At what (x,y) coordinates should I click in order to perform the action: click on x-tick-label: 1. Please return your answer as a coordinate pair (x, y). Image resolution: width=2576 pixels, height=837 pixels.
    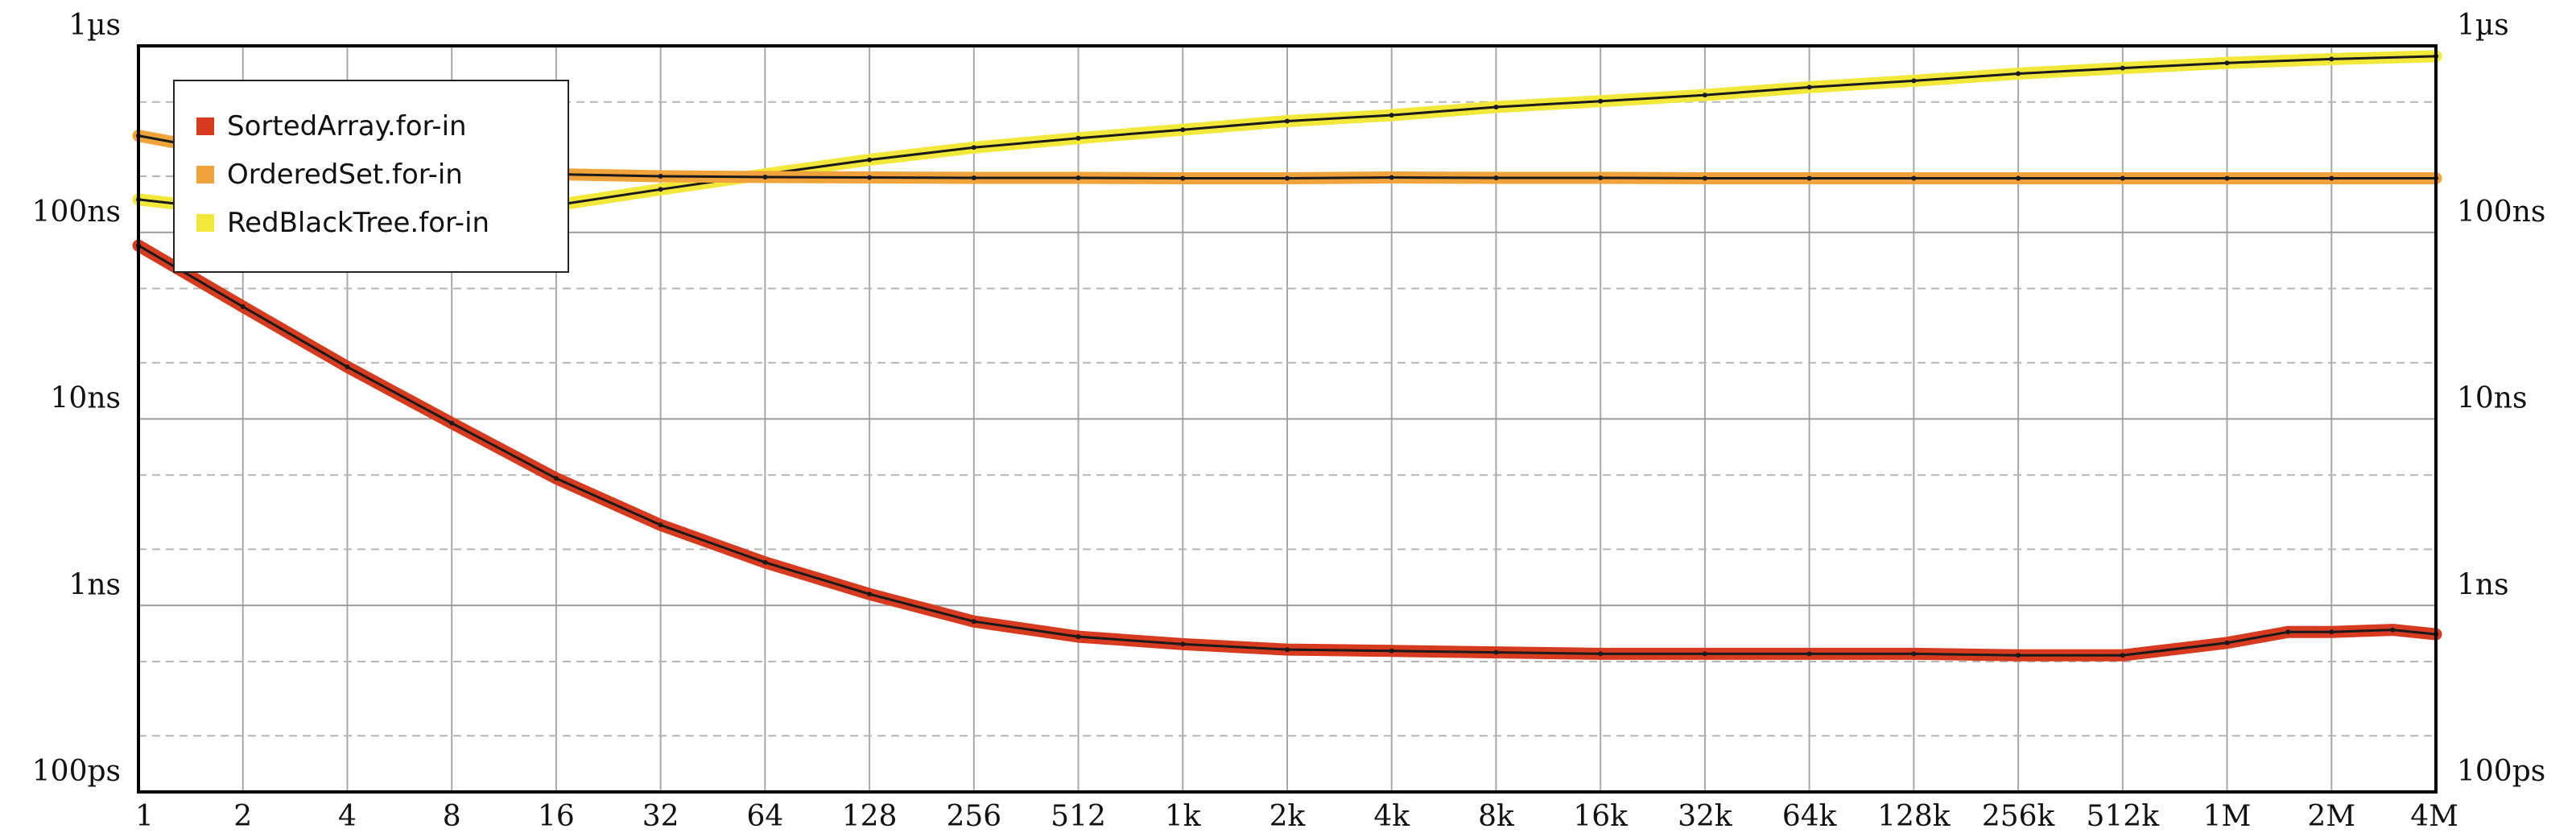
    Looking at the image, I should click on (144, 817).